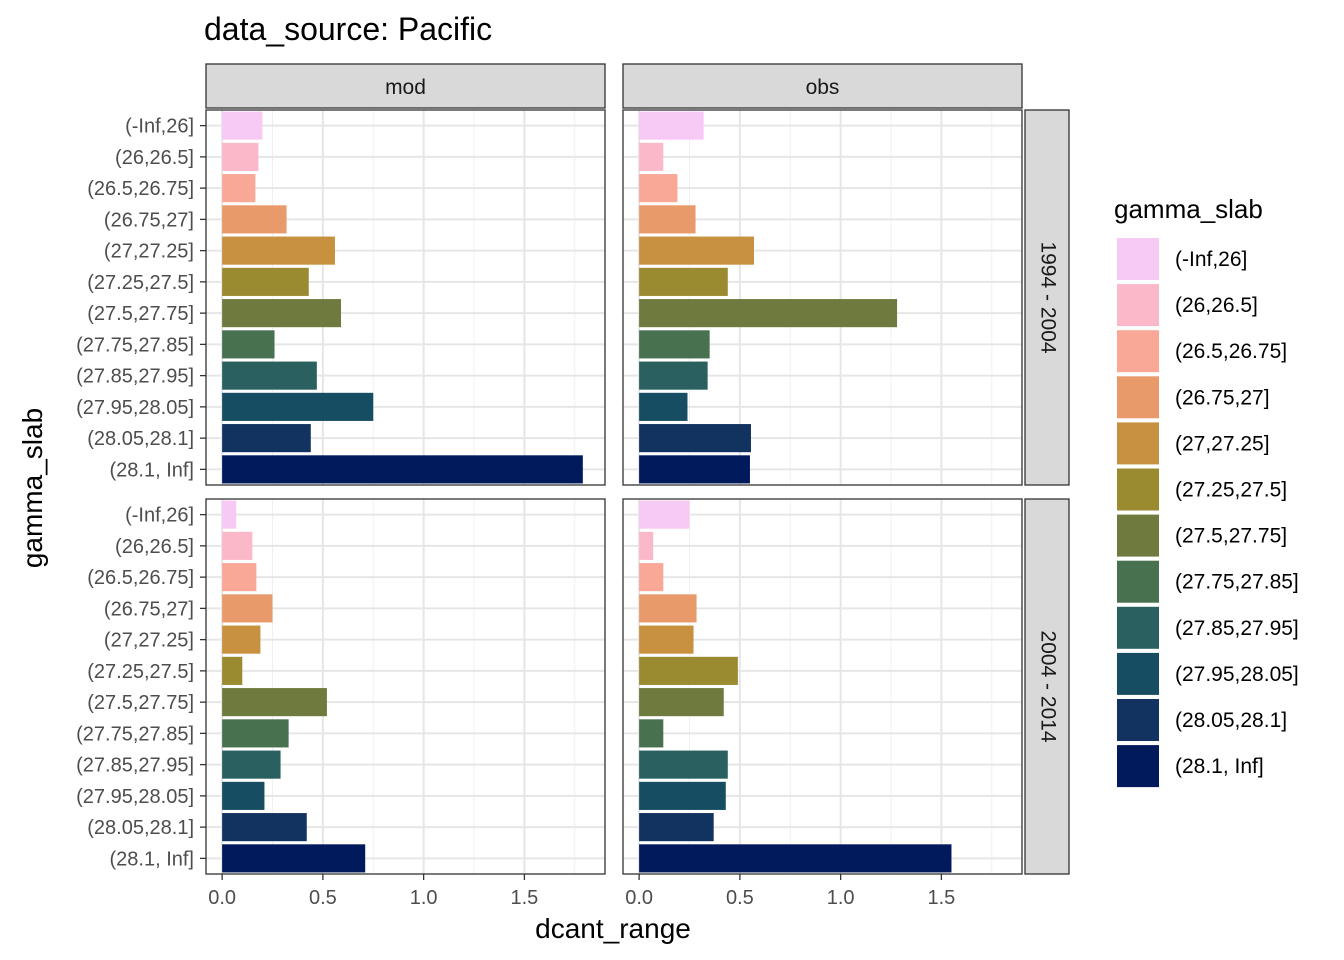 The width and height of the screenshot is (1344, 960). I want to click on y-tick-label: (26.75,27], so click(149, 220).